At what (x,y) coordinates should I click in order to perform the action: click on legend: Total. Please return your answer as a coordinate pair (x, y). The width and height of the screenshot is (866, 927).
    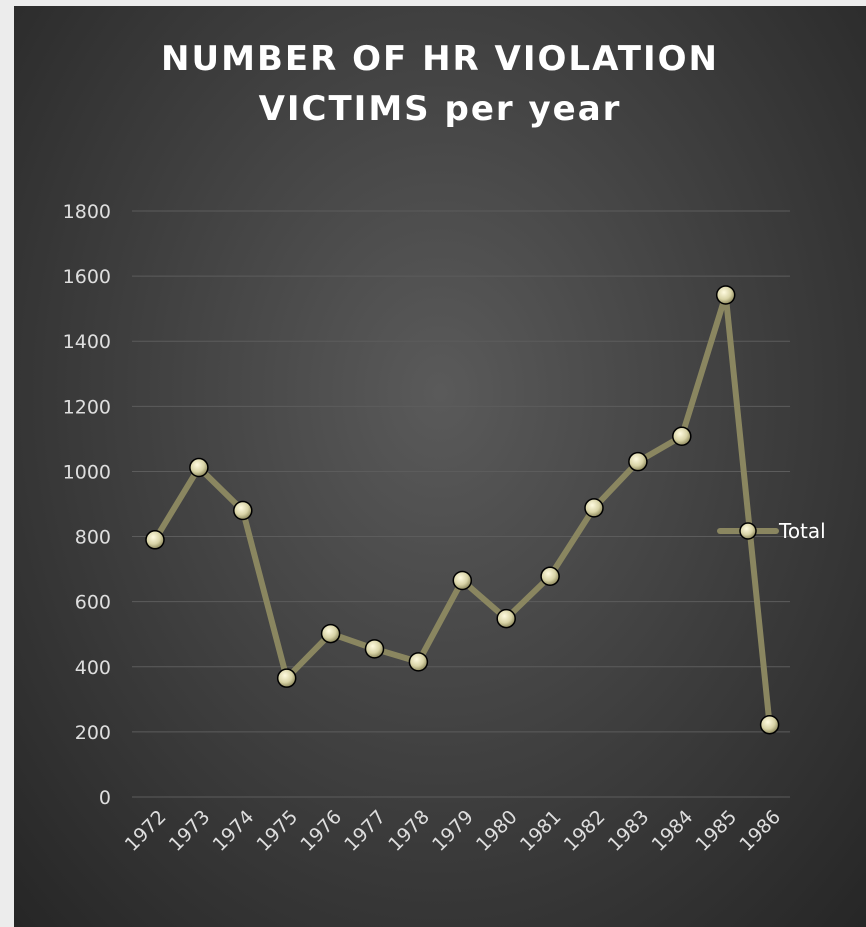
    Looking at the image, I should click on (771, 531).